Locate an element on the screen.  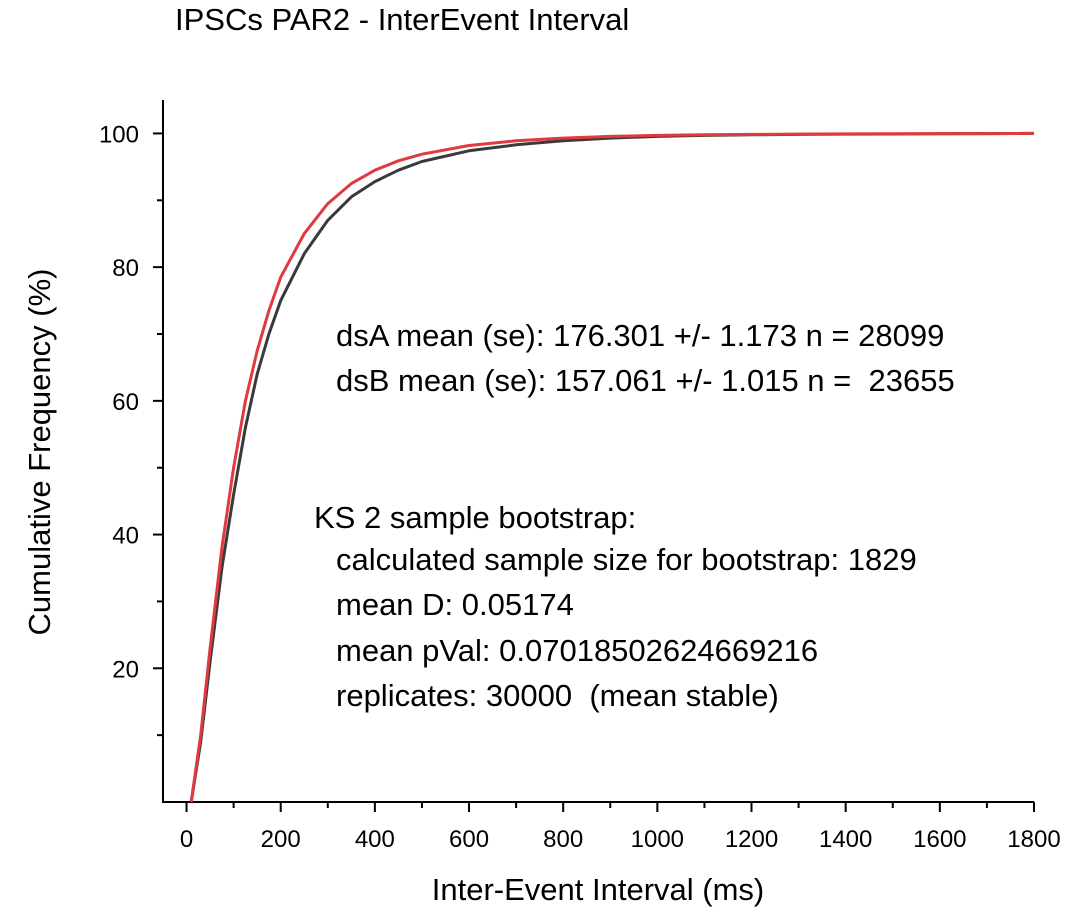
x-tick-label: 600 is located at coordinates (469, 839).